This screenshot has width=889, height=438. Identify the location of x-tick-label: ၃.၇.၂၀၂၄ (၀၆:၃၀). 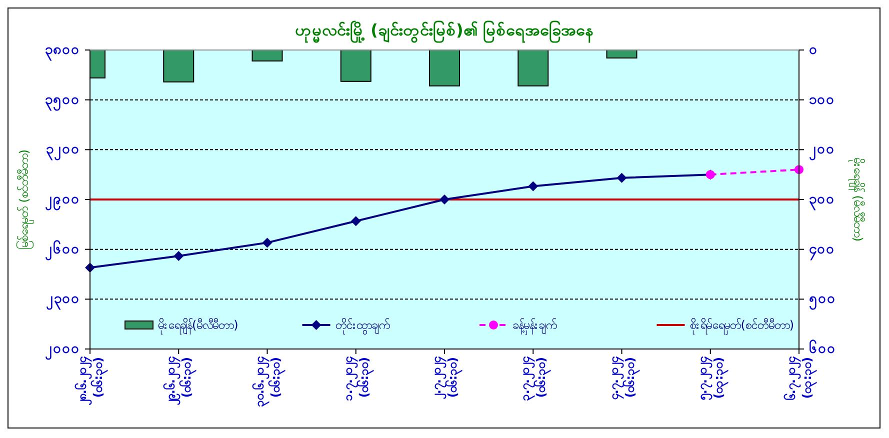
(535, 379).